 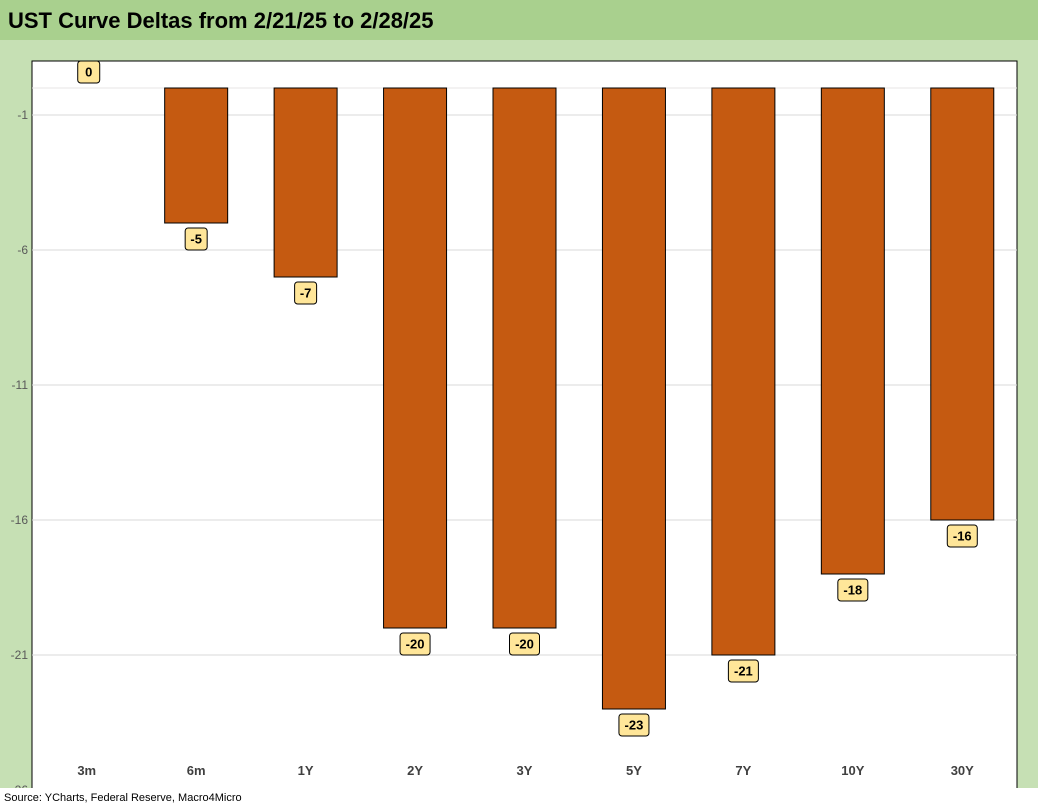 I want to click on data-label-text: -16, so click(x=962, y=536).